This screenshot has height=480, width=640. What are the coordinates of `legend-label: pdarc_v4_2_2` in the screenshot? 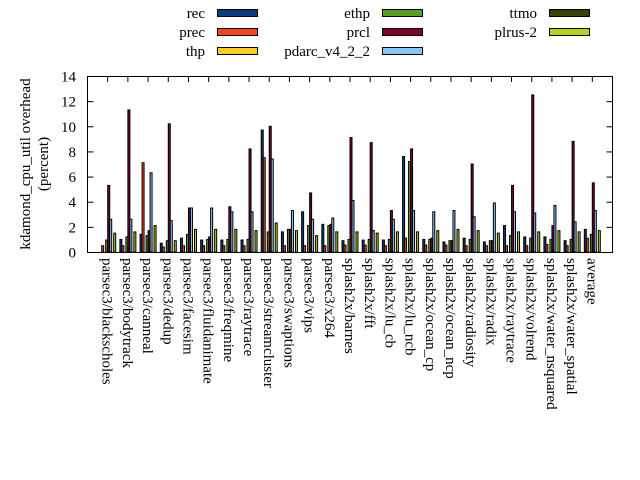 It's located at (327, 52).